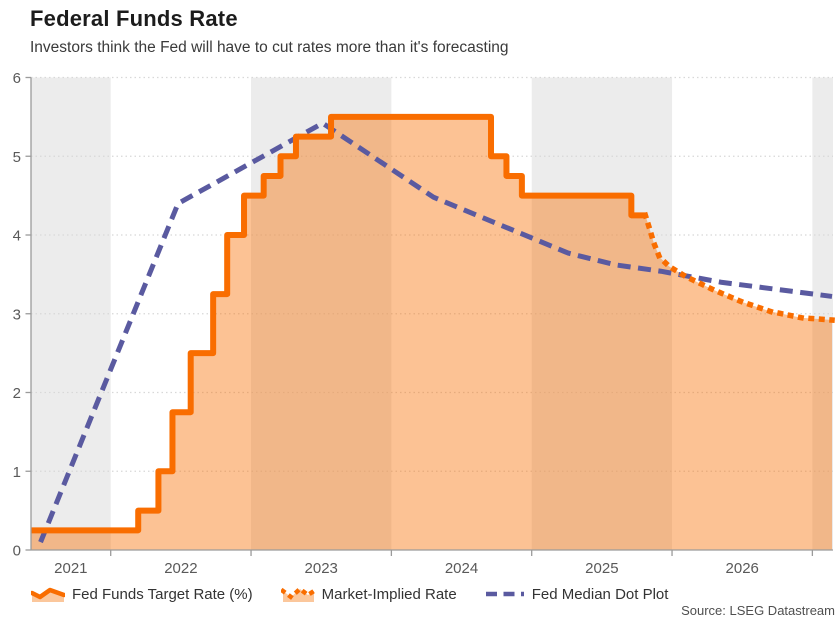 This screenshot has height=629, width=840. Describe the element at coordinates (48, 594) in the screenshot. I see `target-rate-area-icon` at that location.